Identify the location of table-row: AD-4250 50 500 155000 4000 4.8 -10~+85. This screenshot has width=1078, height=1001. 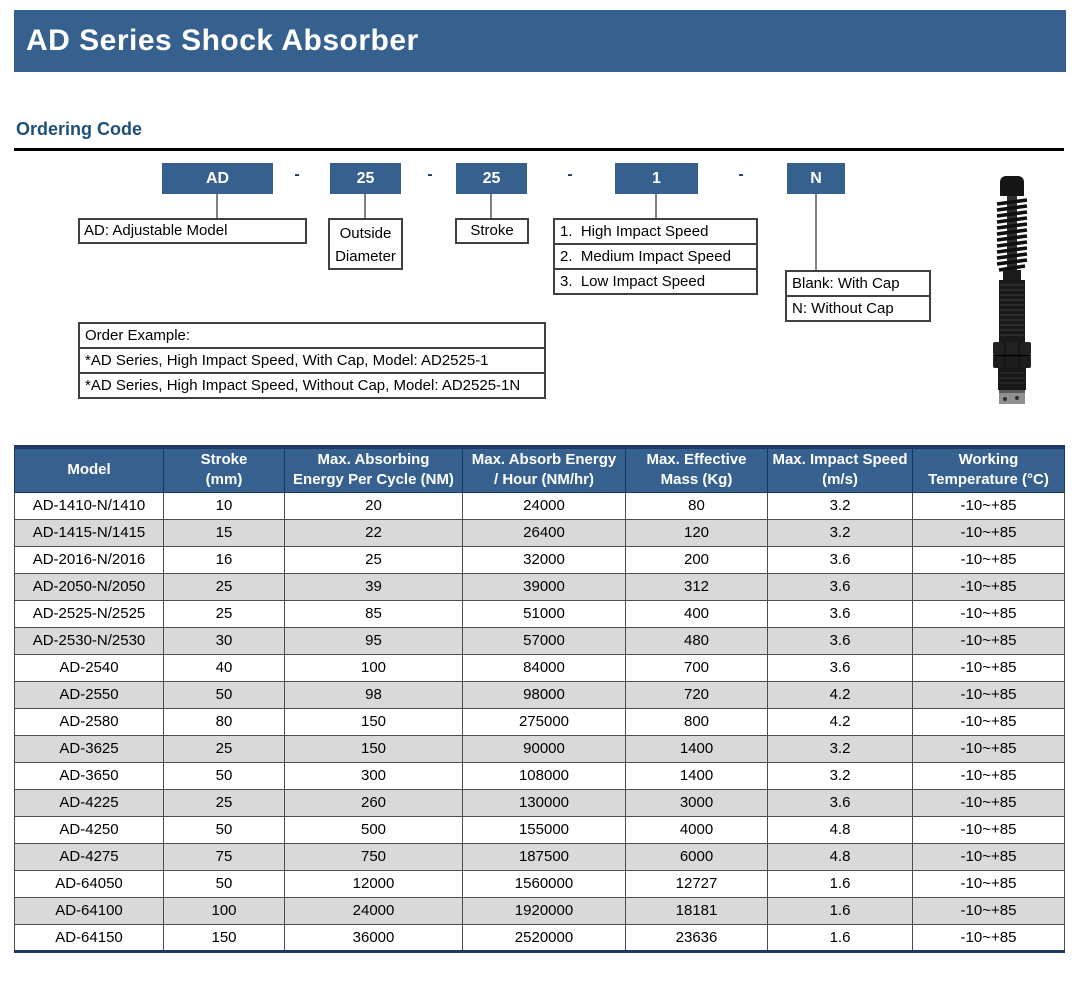
(539, 829).